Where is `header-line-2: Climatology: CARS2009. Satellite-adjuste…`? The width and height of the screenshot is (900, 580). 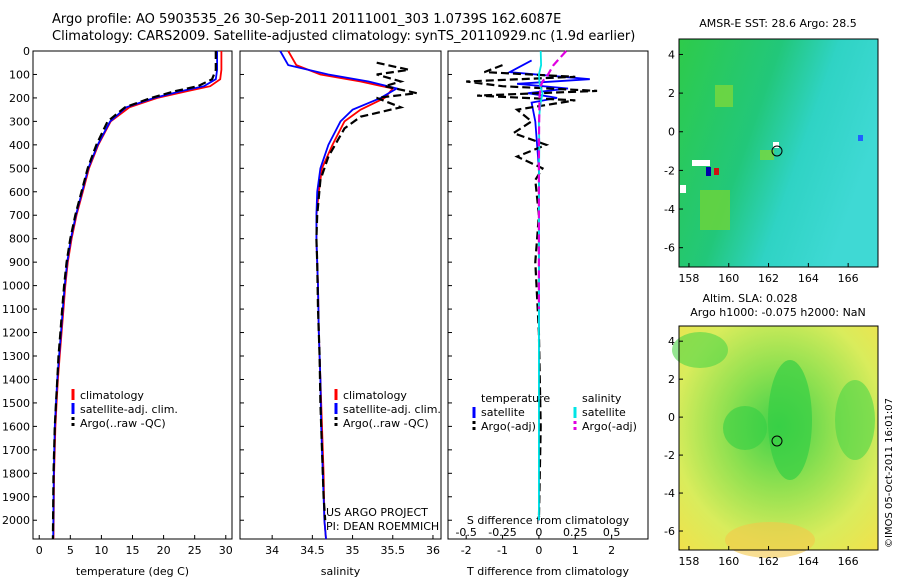
header-line-2: Climatology: CARS2009. Satellite-adjuste… is located at coordinates (344, 36).